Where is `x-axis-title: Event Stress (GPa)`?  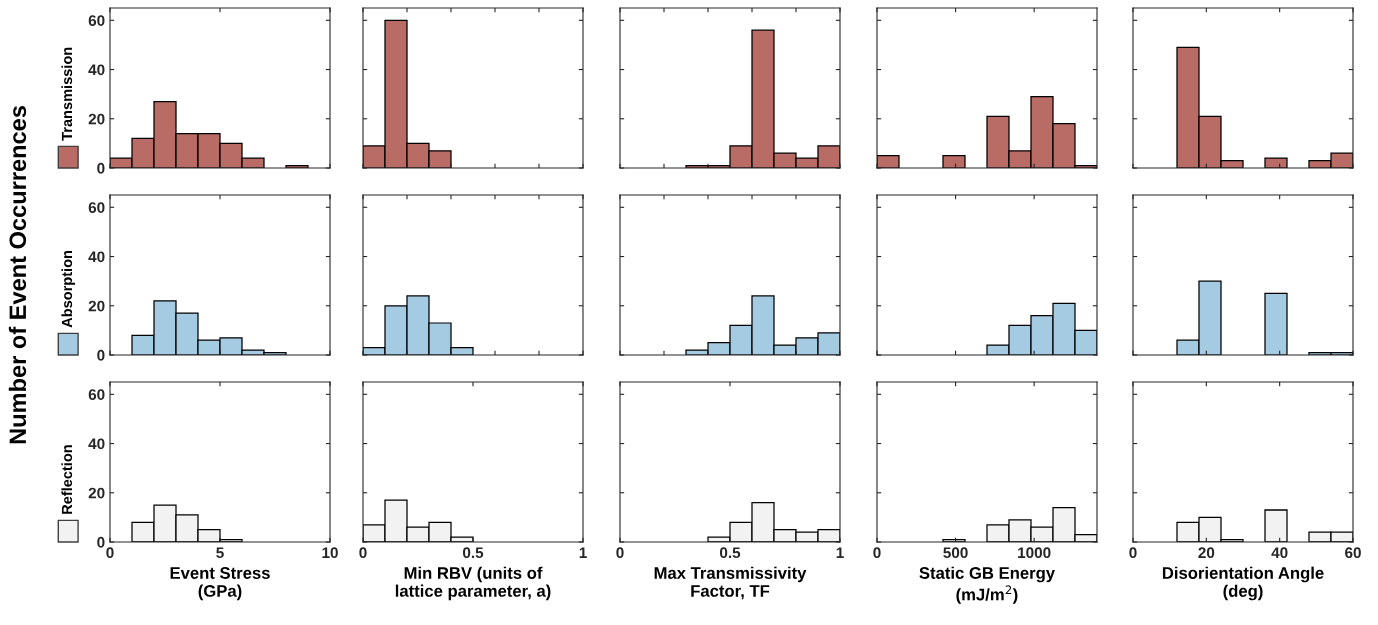 x-axis-title: Event Stress (GPa) is located at coordinates (220, 584).